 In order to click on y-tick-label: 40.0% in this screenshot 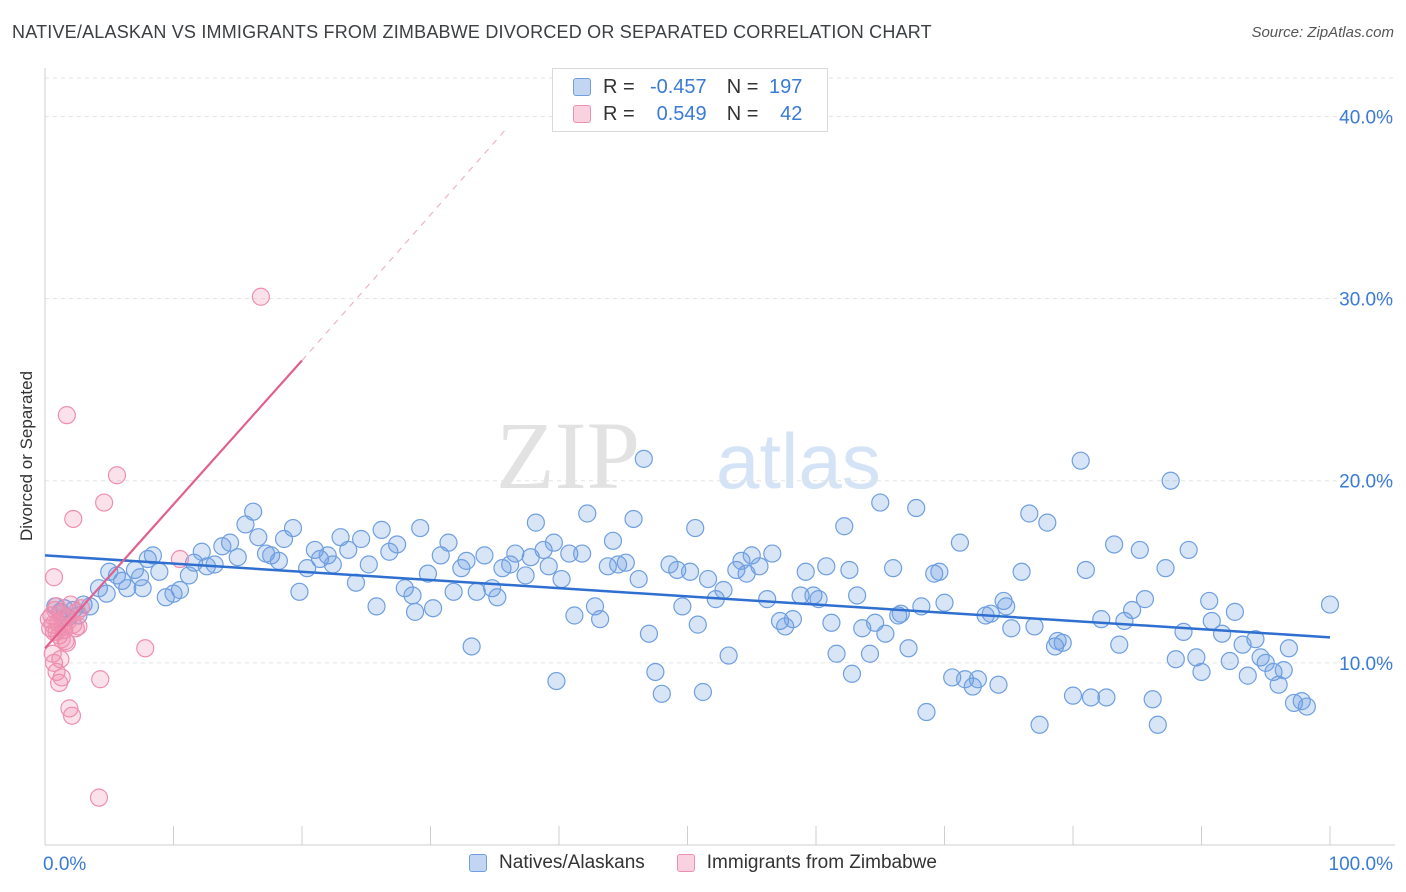, I will do `click(1366, 117)`.